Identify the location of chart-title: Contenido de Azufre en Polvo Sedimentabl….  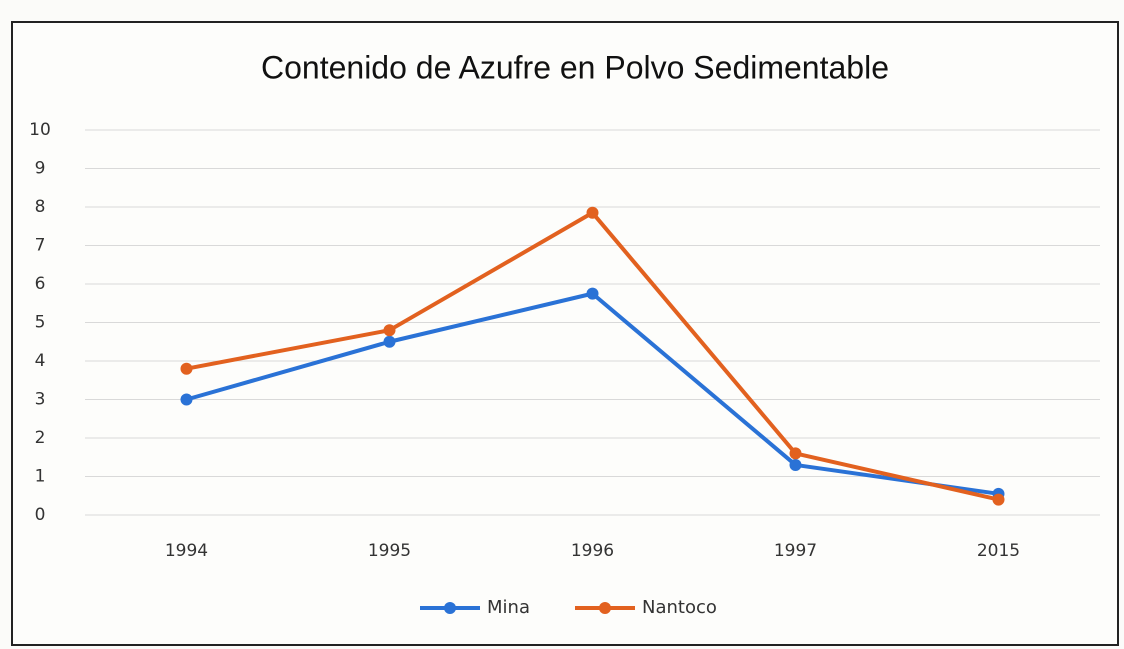
(575, 67).